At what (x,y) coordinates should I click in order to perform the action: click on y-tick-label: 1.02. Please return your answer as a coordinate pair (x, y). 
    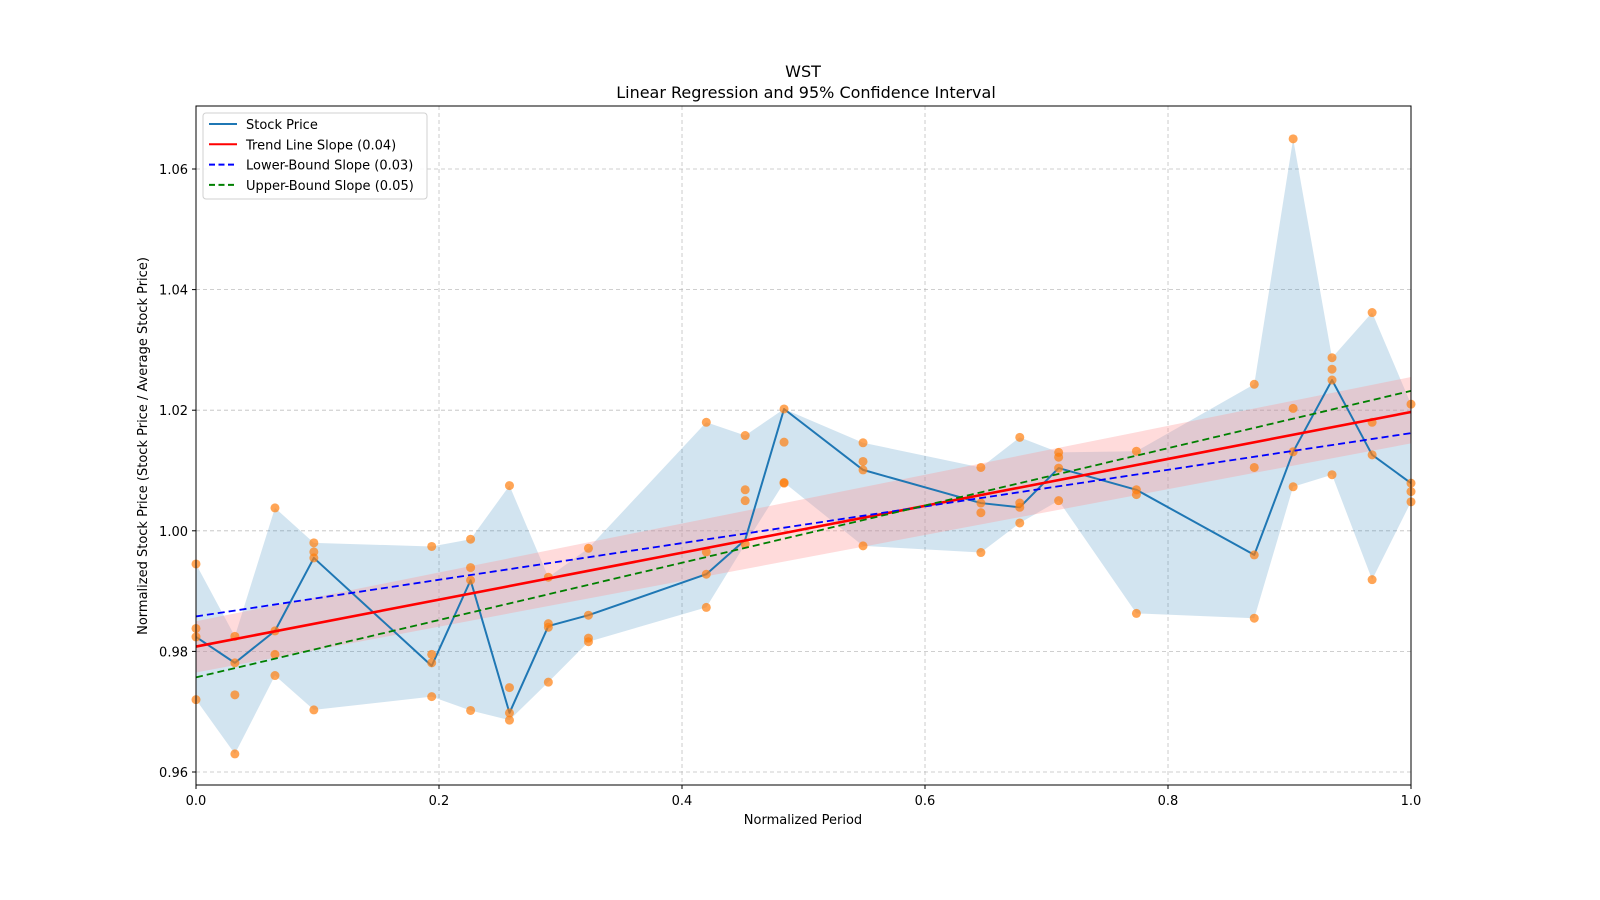
    Looking at the image, I should click on (173, 411).